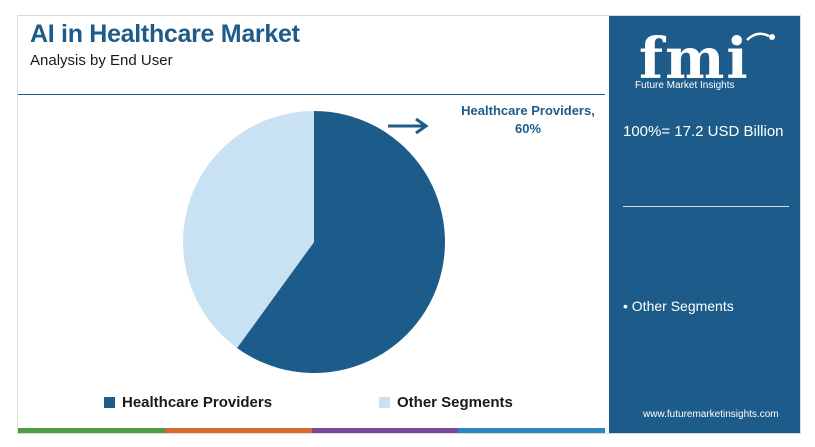 The height and width of the screenshot is (447, 815). Describe the element at coordinates (311, 94) in the screenshot. I see `title-divider` at that location.